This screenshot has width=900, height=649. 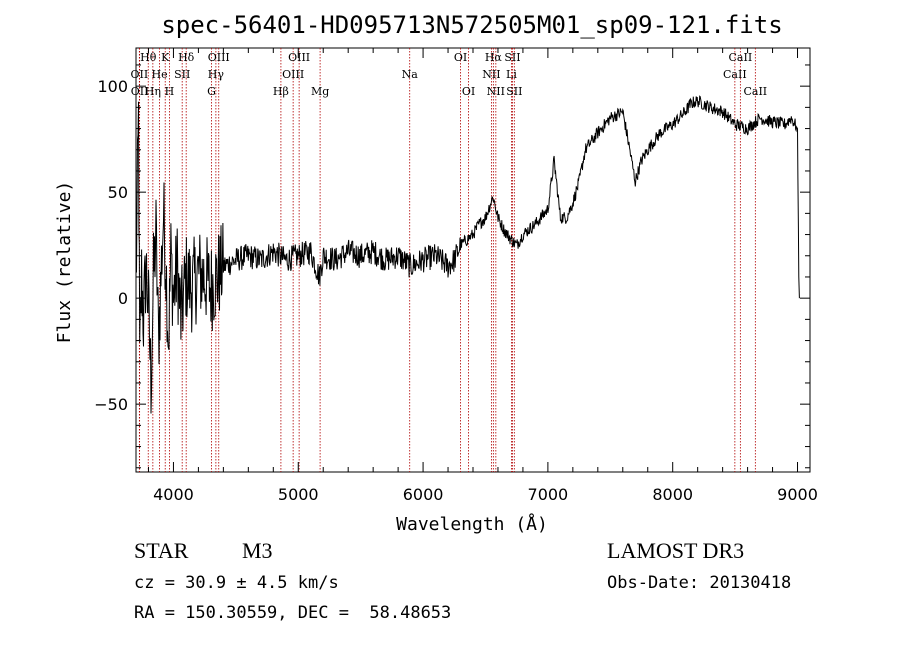 I want to click on line-label-12: Hγ, so click(x=216, y=74).